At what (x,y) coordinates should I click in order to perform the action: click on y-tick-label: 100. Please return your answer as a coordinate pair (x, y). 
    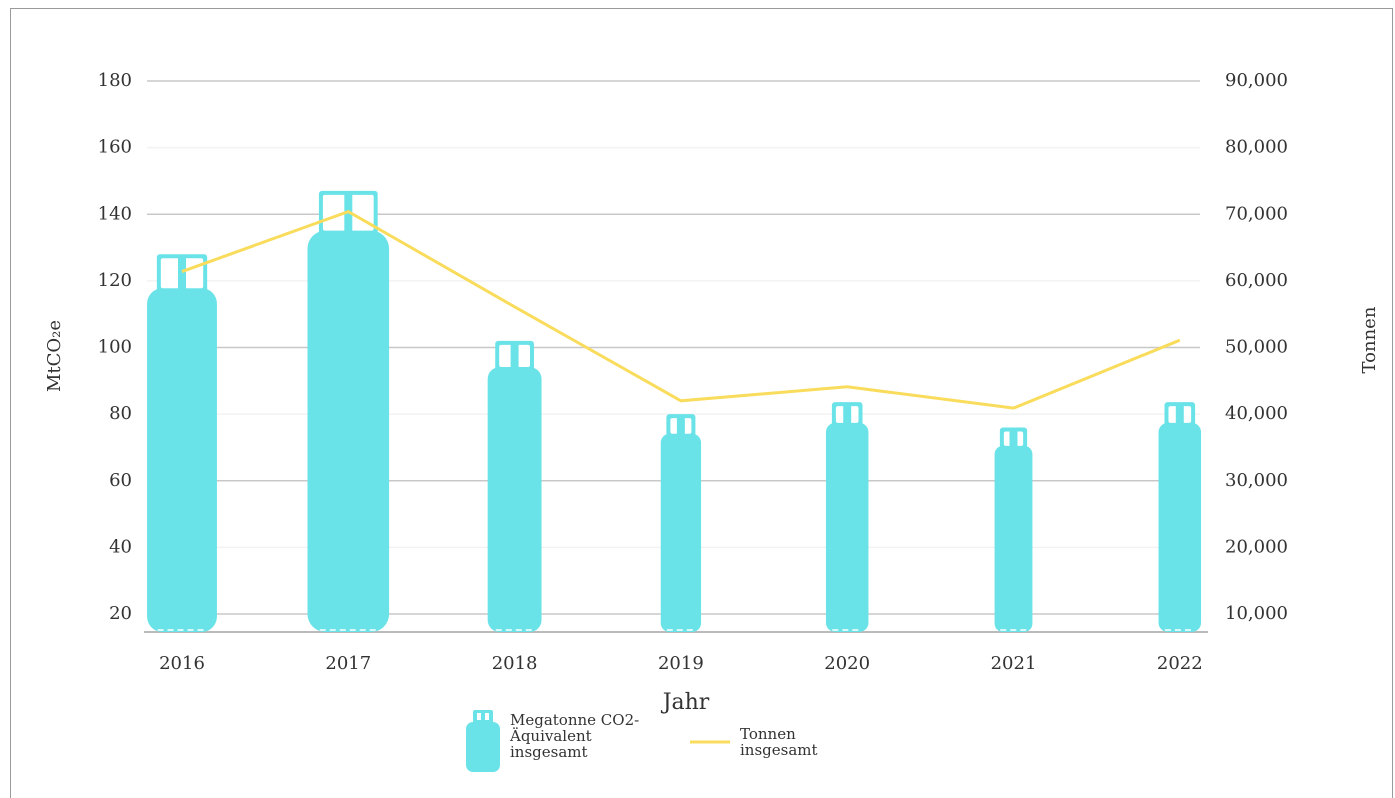
    Looking at the image, I should click on (115, 347).